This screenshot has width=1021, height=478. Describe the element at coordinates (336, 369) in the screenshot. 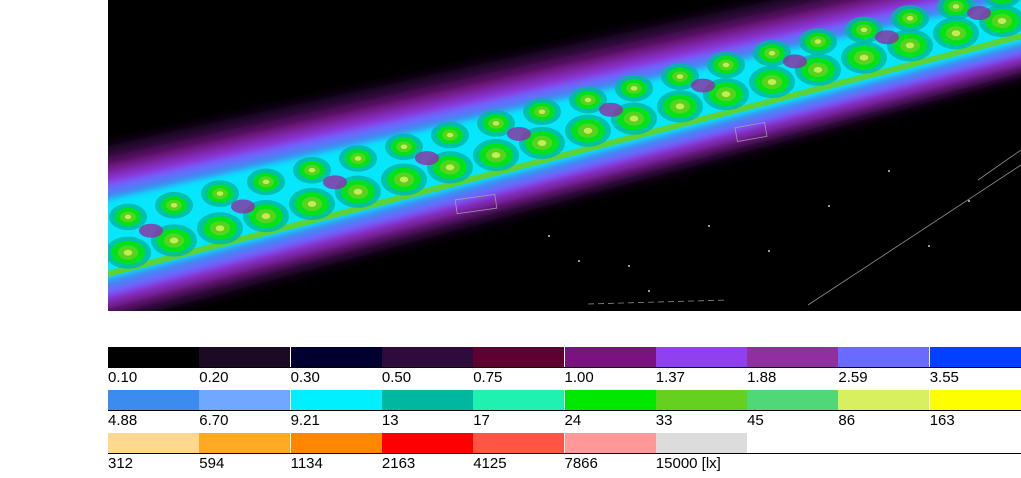

I see `legend-entry: 0.30` at that location.